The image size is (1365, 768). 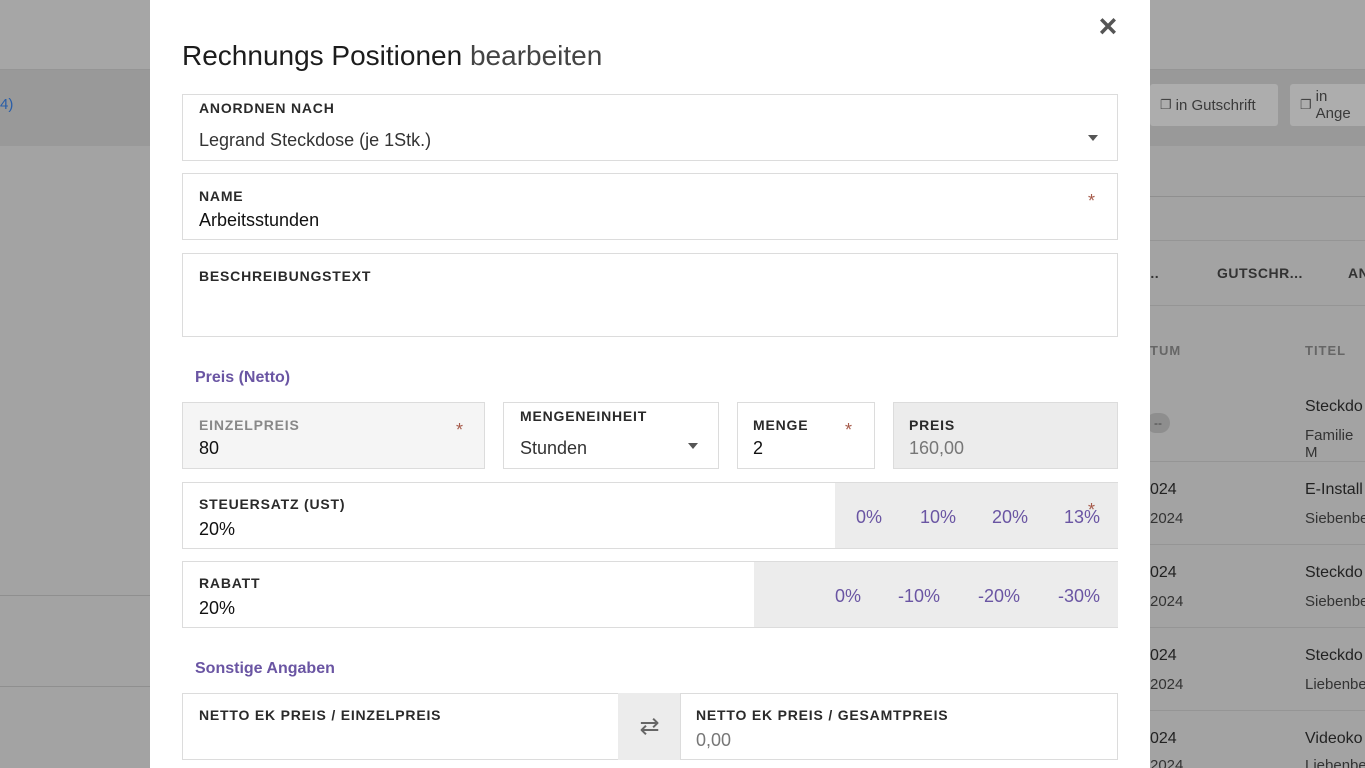 What do you see at coordinates (7, 104) in the screenshot?
I see `background-link: 4)` at bounding box center [7, 104].